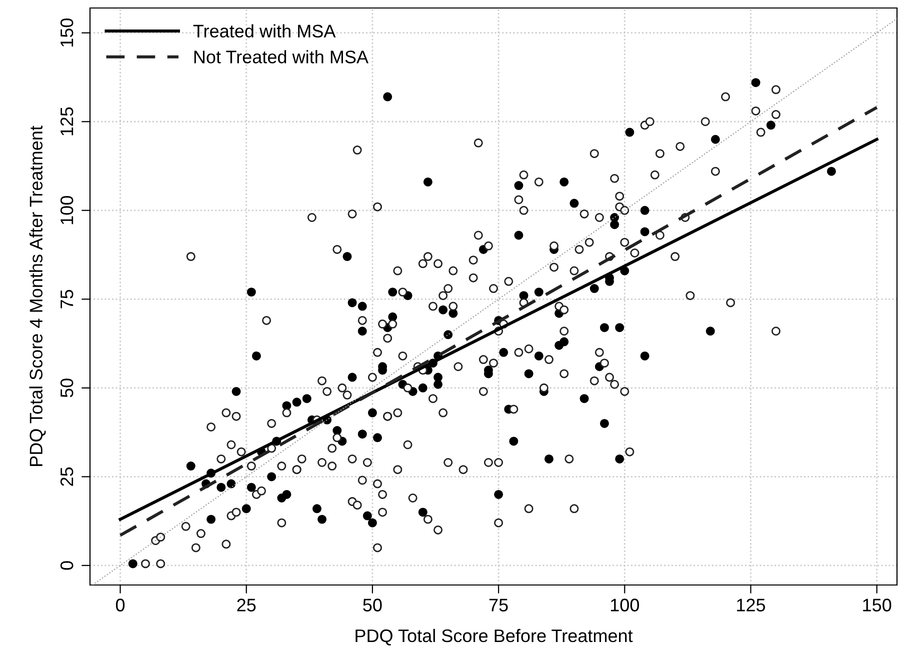  Describe the element at coordinates (67, 476) in the screenshot. I see `y-tick-label: 25` at that location.